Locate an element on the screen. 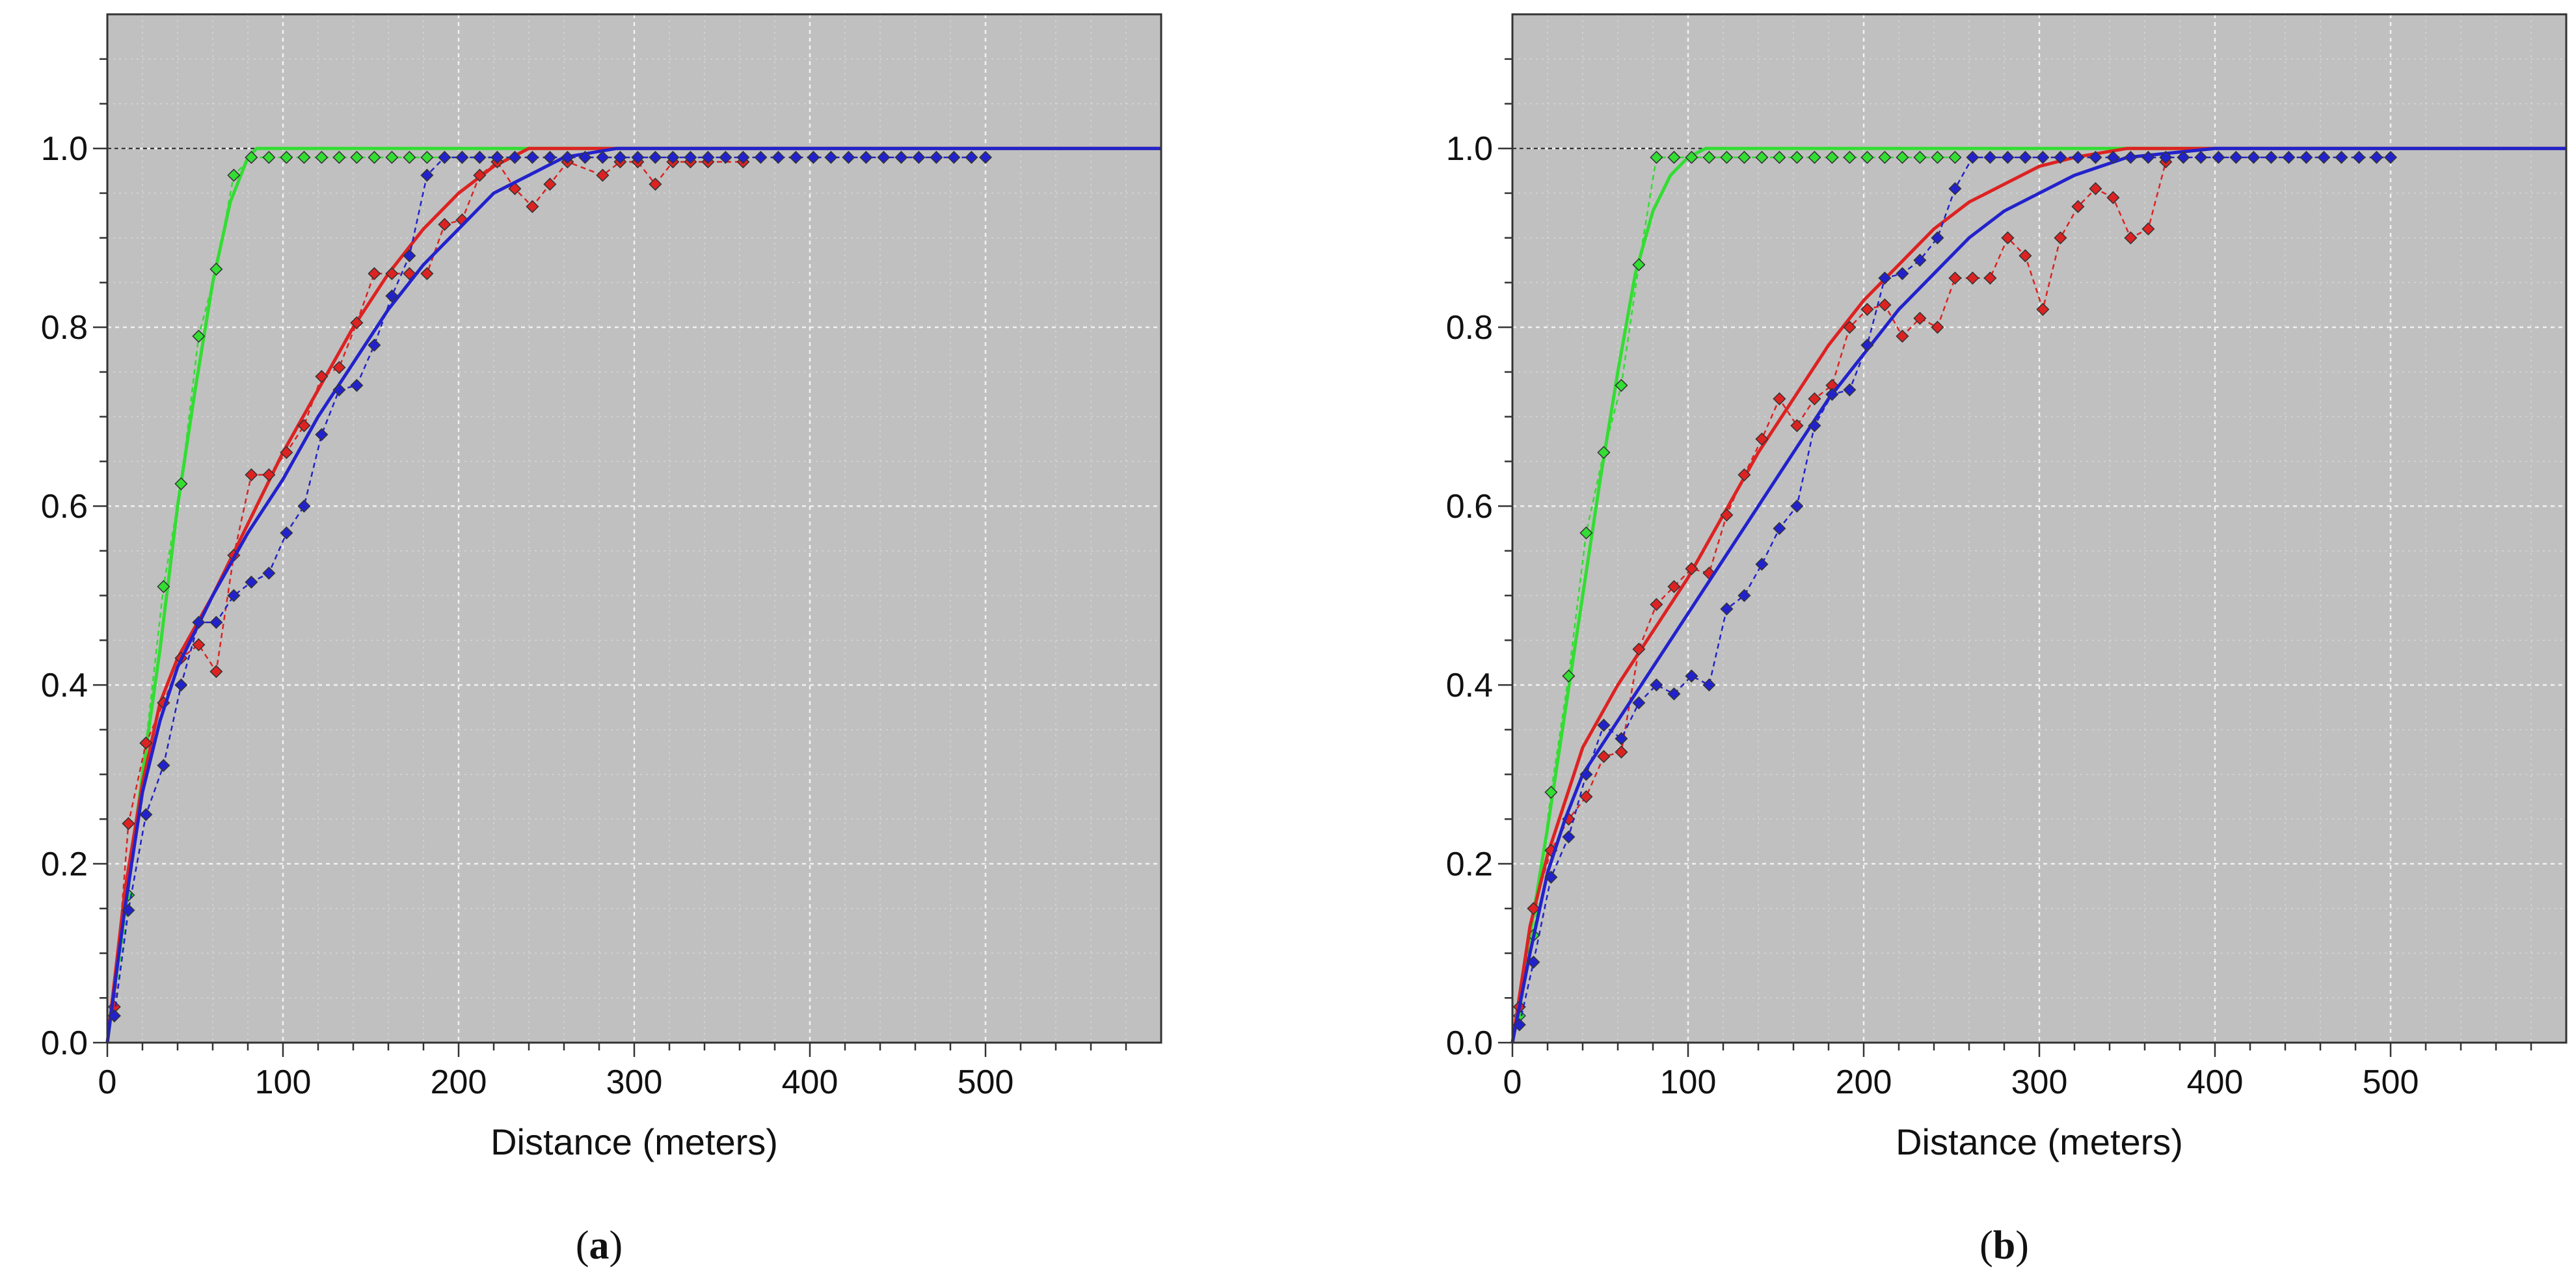  y-tick-label: 0.6 is located at coordinates (64, 507).